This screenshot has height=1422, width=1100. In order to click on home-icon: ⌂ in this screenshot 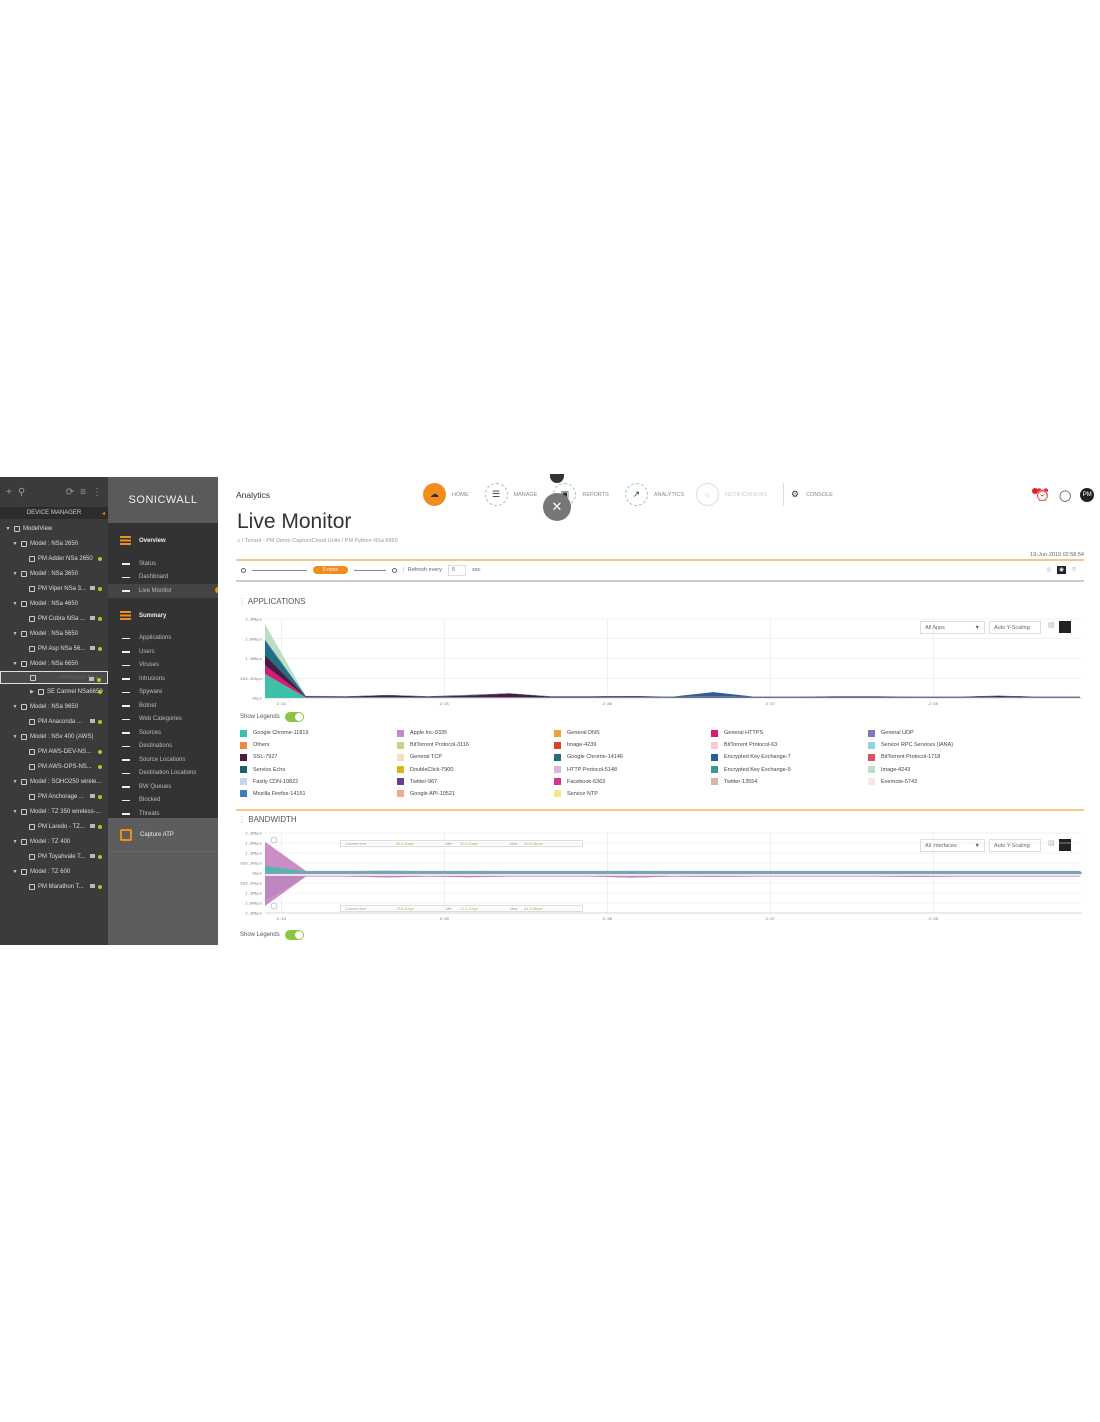, I will do `click(239, 541)`.